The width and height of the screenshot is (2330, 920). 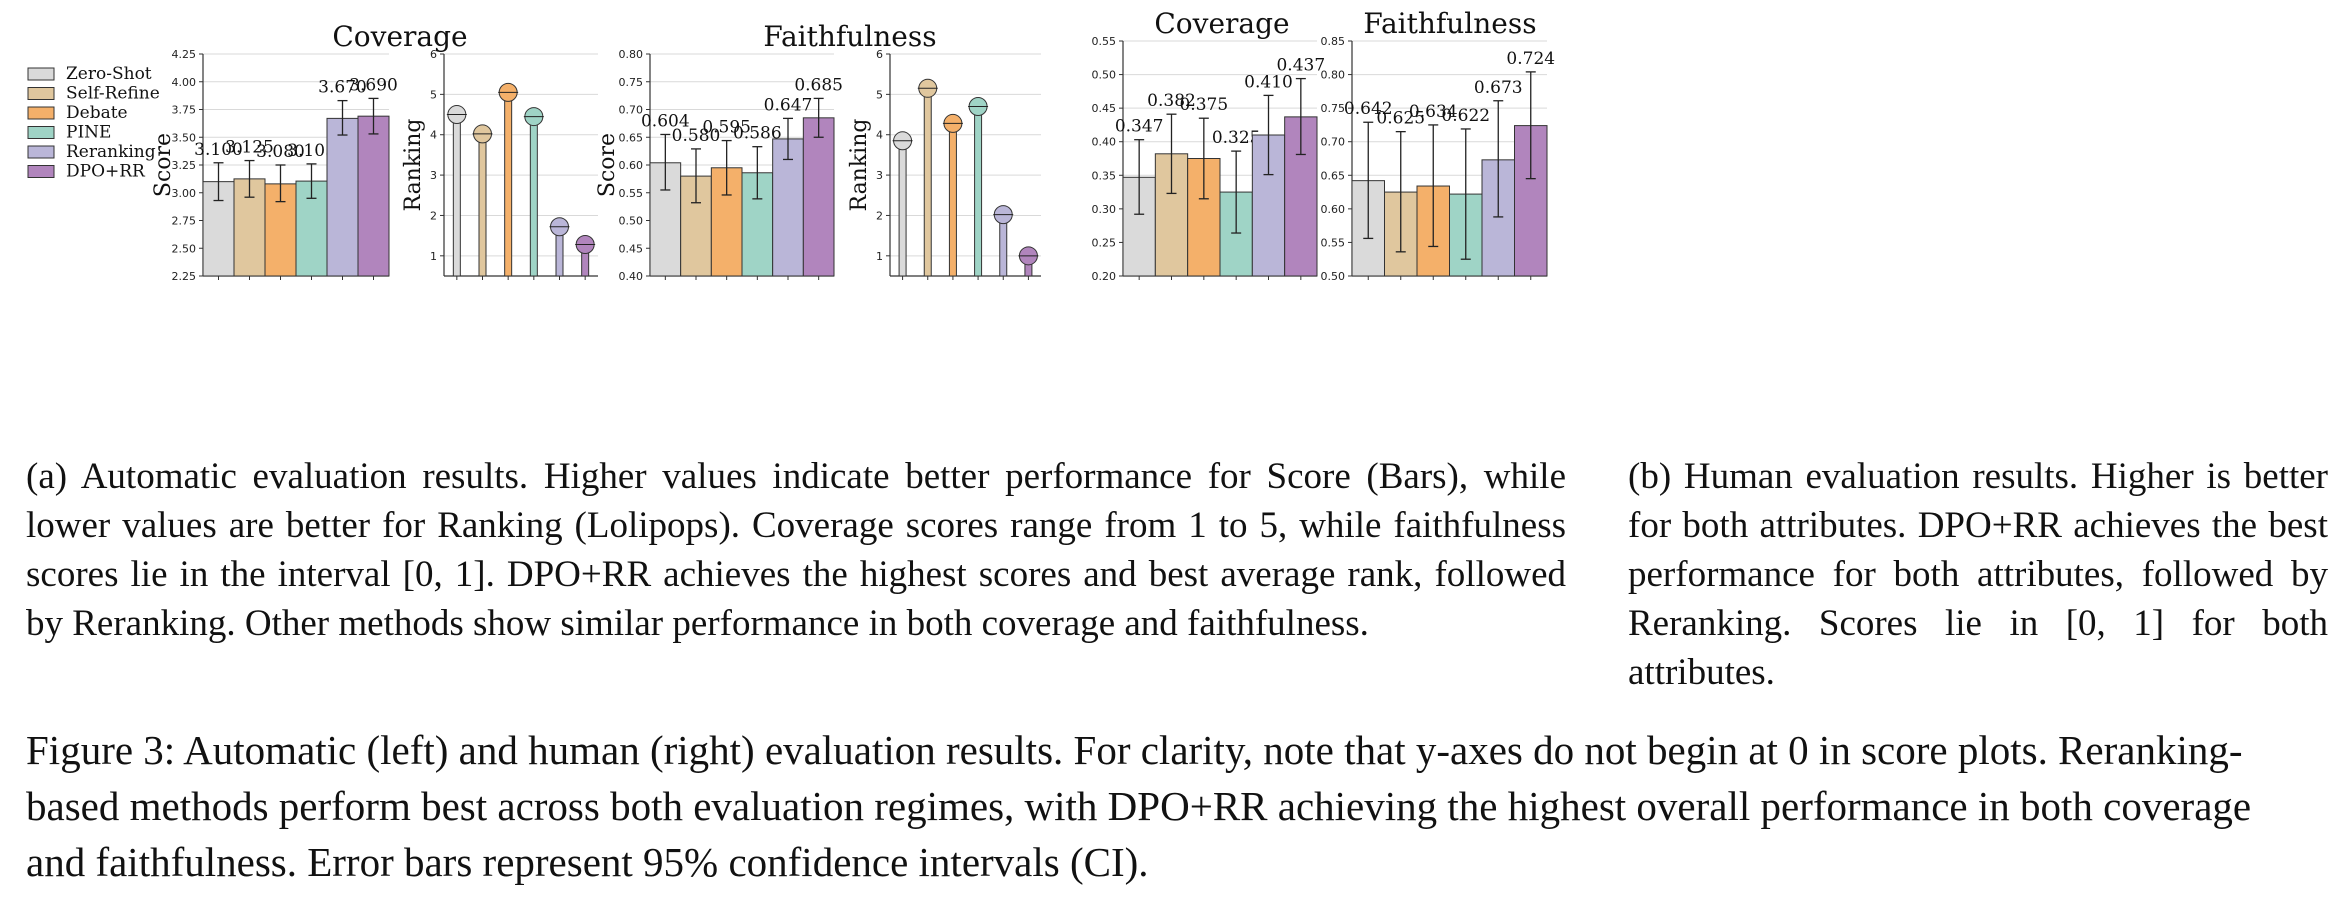 I want to click on legend-label-pine: PINE, so click(x=88, y=133).